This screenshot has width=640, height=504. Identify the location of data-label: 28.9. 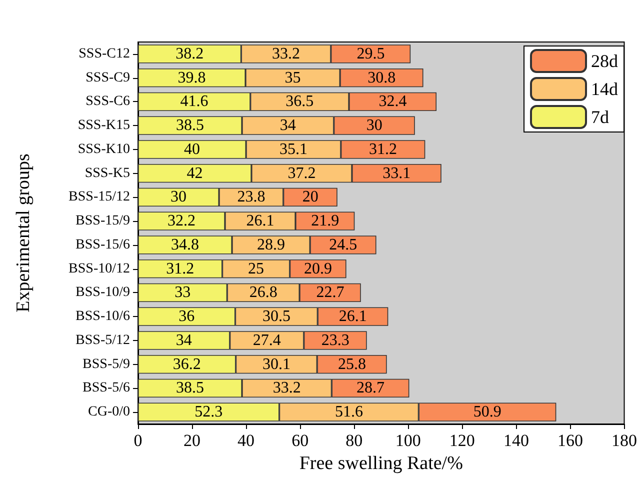
(271, 245).